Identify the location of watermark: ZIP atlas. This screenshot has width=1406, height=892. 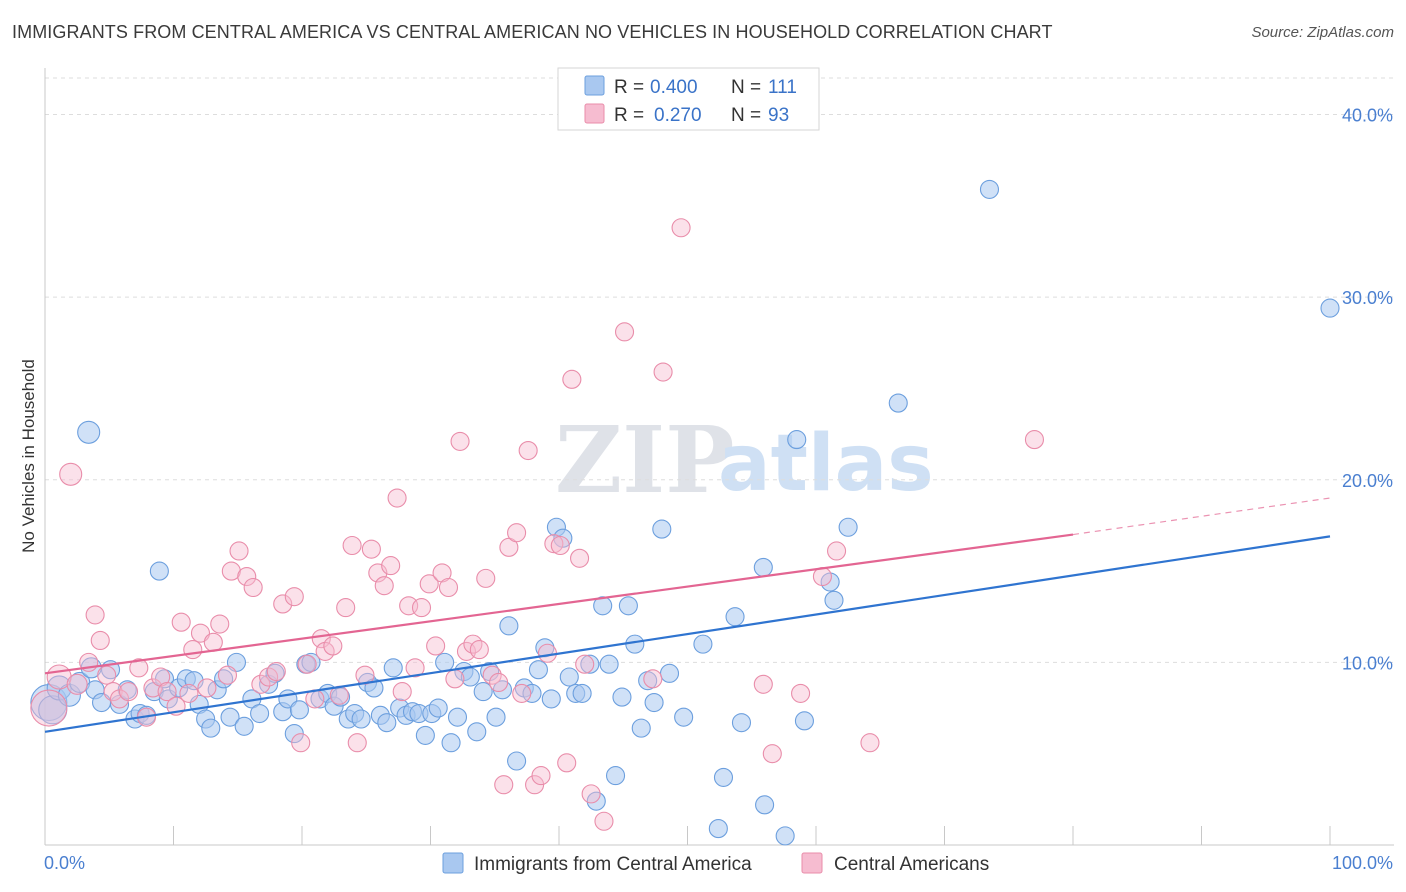
(744, 460).